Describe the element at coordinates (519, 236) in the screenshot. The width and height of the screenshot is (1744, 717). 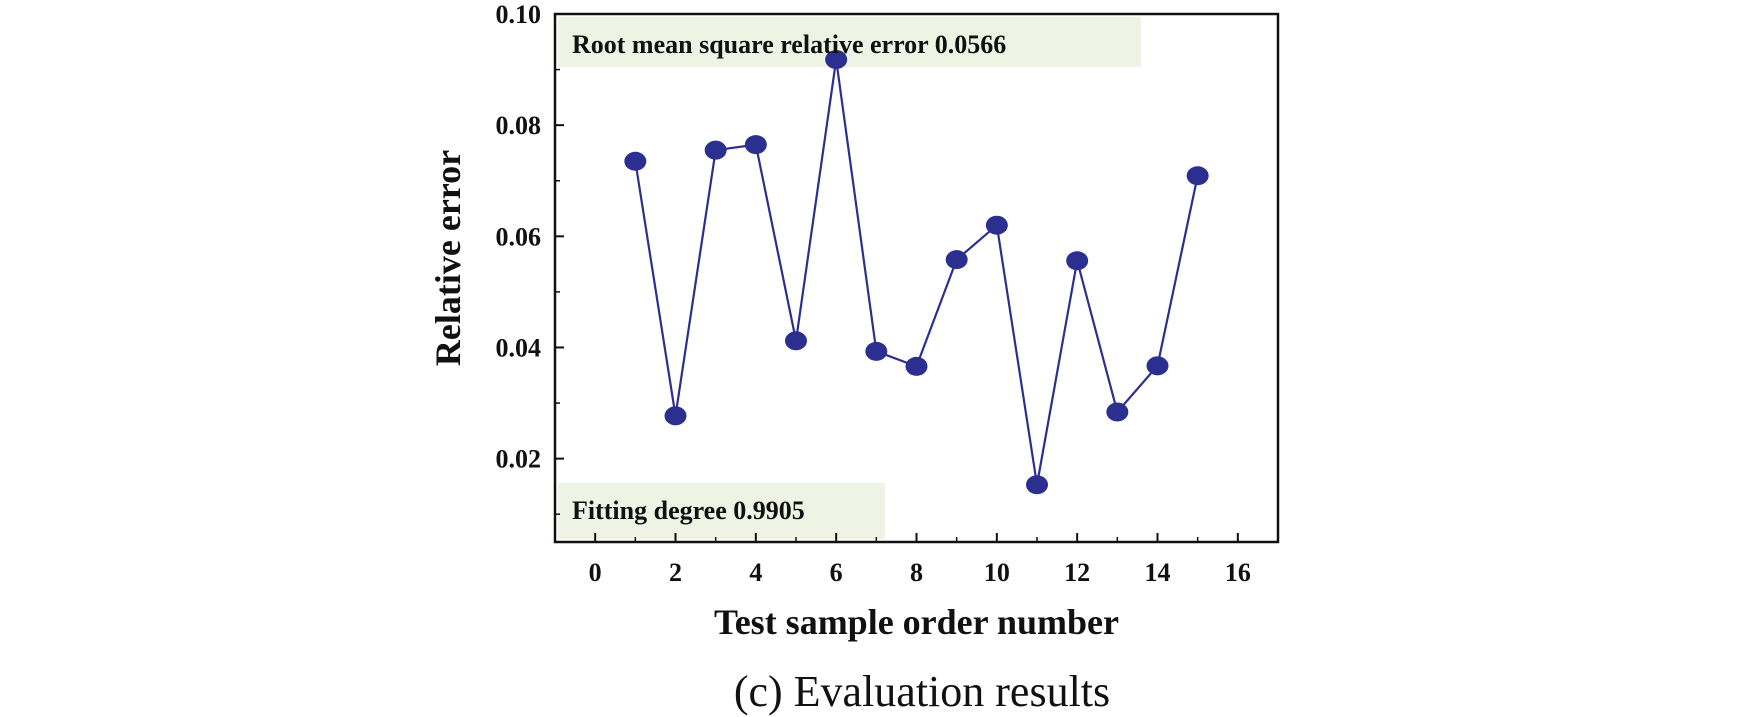
I see `y-tick-label: 0.06` at that location.